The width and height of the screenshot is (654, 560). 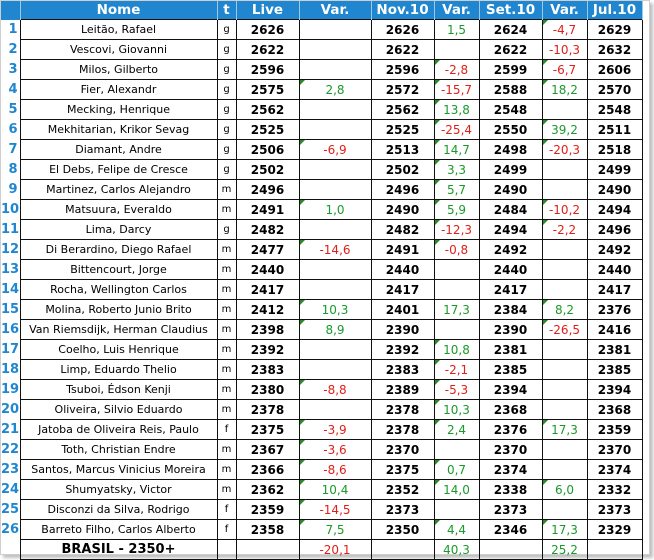 I want to click on cell-name: Santos, Marcus Vinicius Moreira, so click(x=118, y=469).